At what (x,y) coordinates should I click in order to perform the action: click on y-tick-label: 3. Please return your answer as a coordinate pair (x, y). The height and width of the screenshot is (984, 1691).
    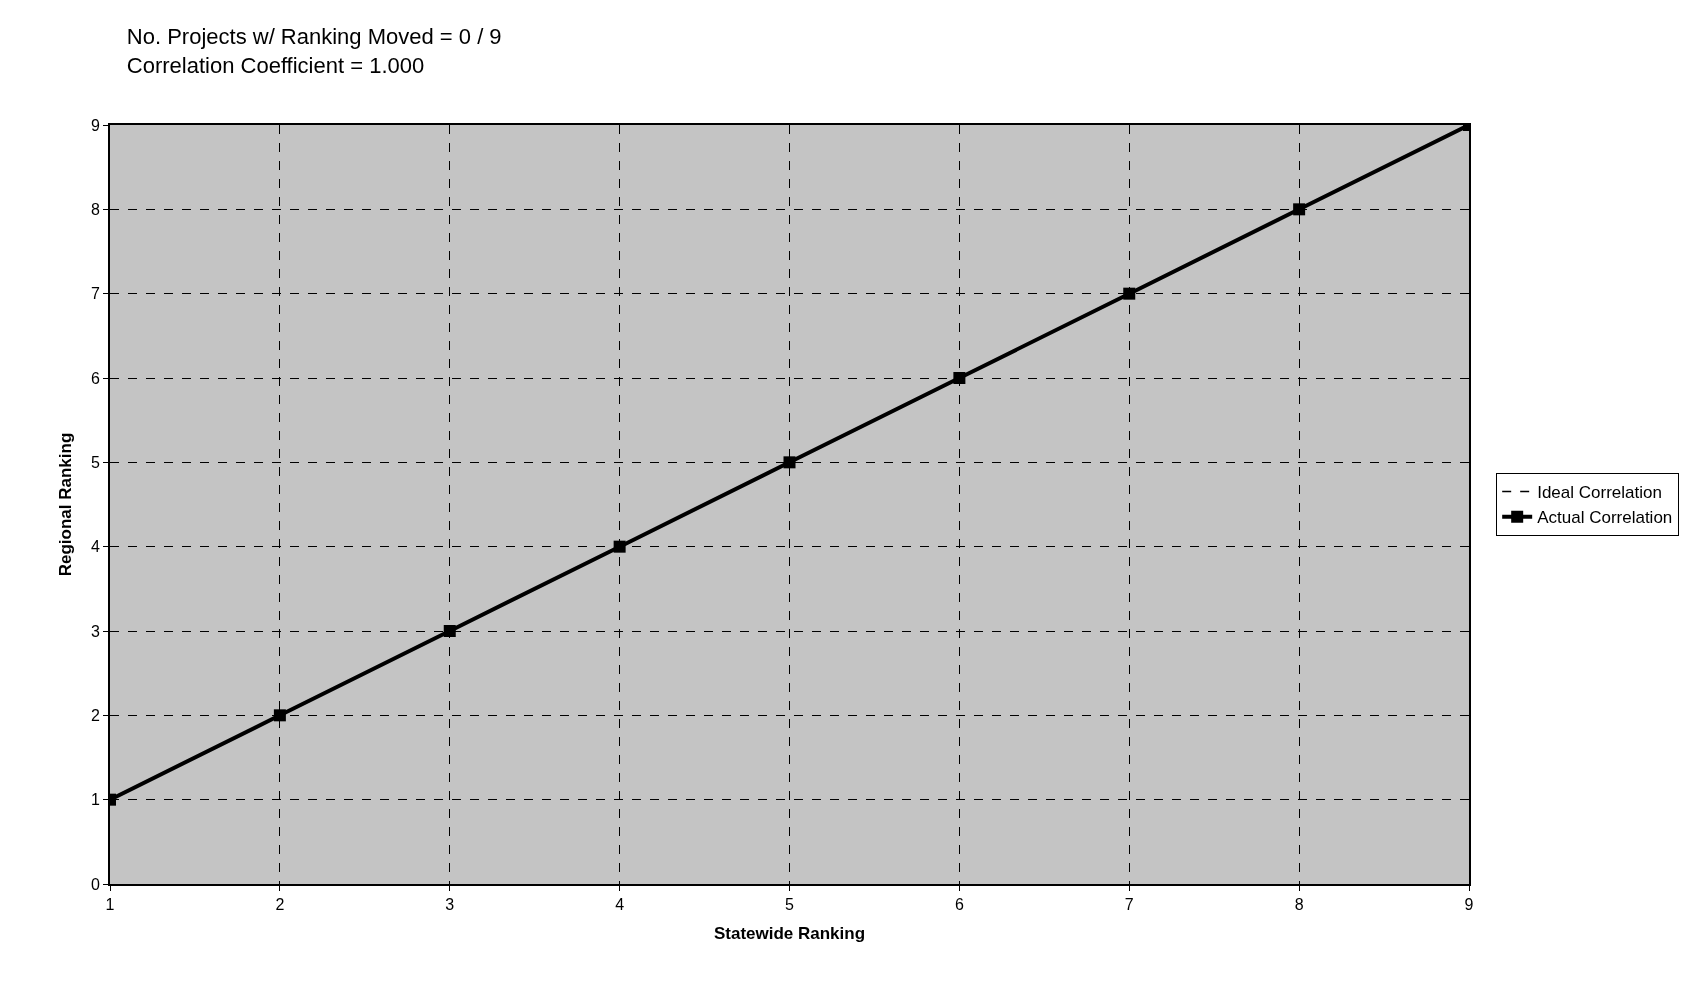
    Looking at the image, I should click on (95, 631).